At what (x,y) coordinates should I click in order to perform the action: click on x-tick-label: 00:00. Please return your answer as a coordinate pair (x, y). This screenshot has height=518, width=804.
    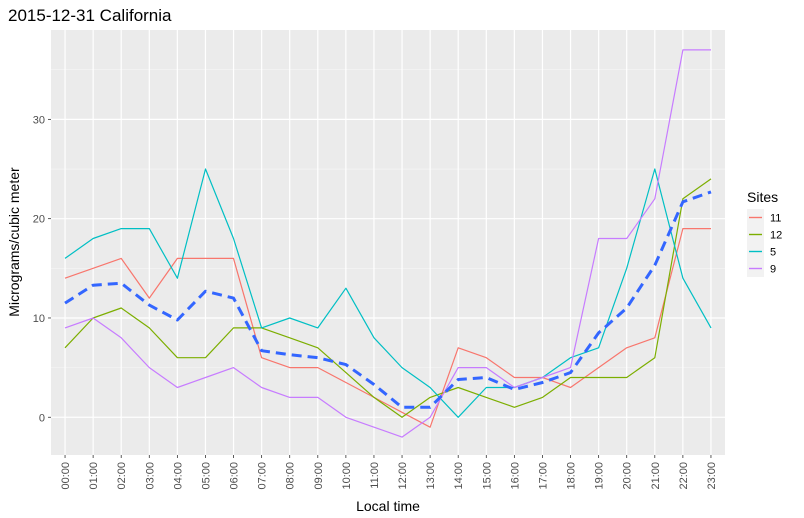
    Looking at the image, I should click on (66, 476).